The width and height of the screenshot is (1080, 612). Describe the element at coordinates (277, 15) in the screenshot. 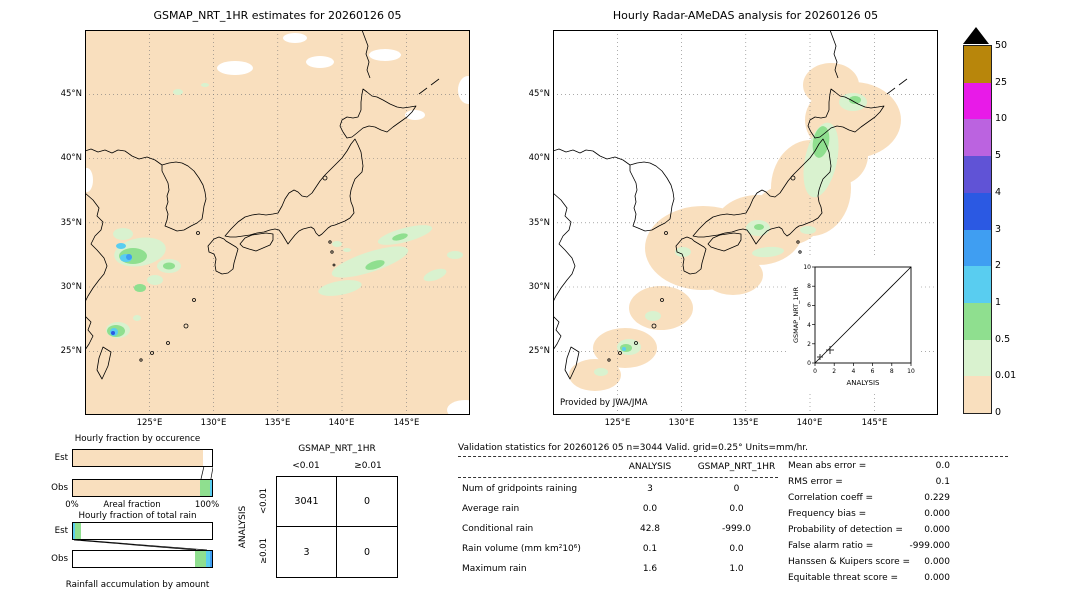

I see `left-map-title: GSMAP_NRT_1HR estimates for 20260126 05` at that location.